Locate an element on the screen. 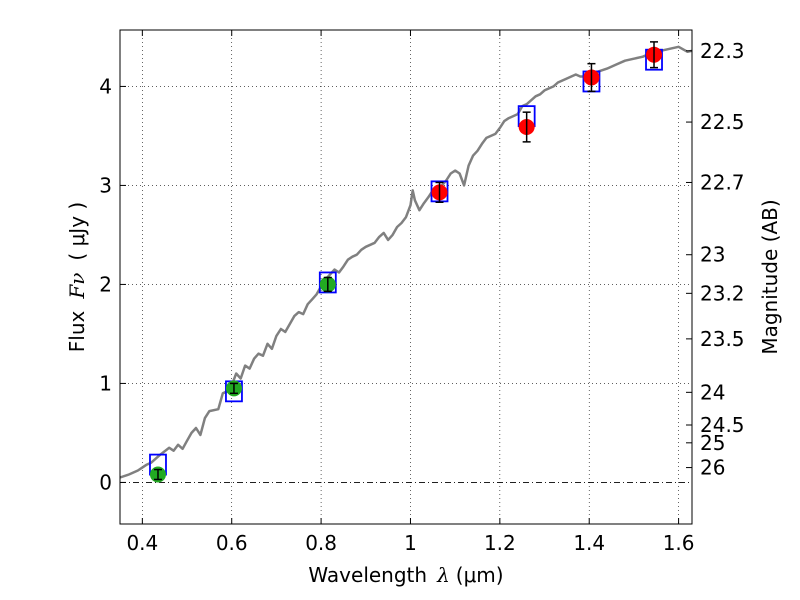  x-axis-label-symbol: λ is located at coordinates (443, 575).